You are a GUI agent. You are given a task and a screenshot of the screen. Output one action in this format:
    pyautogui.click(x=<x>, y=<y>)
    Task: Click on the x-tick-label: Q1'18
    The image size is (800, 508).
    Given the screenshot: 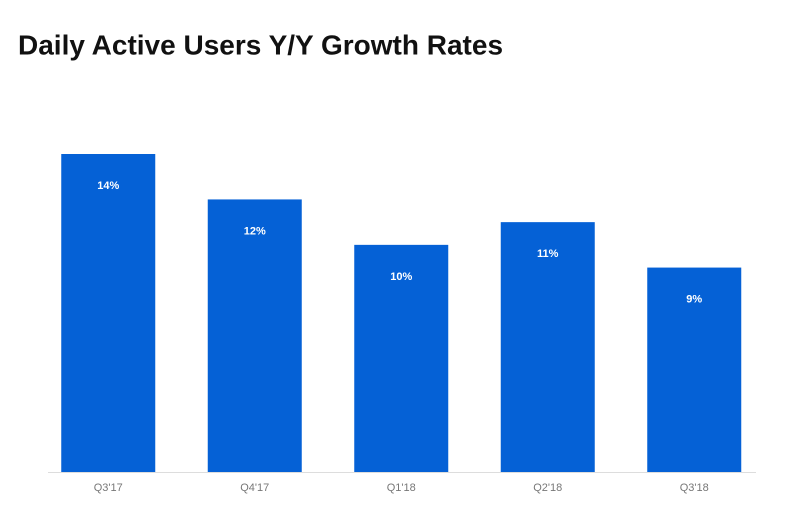 What is the action you would take?
    pyautogui.click(x=401, y=488)
    